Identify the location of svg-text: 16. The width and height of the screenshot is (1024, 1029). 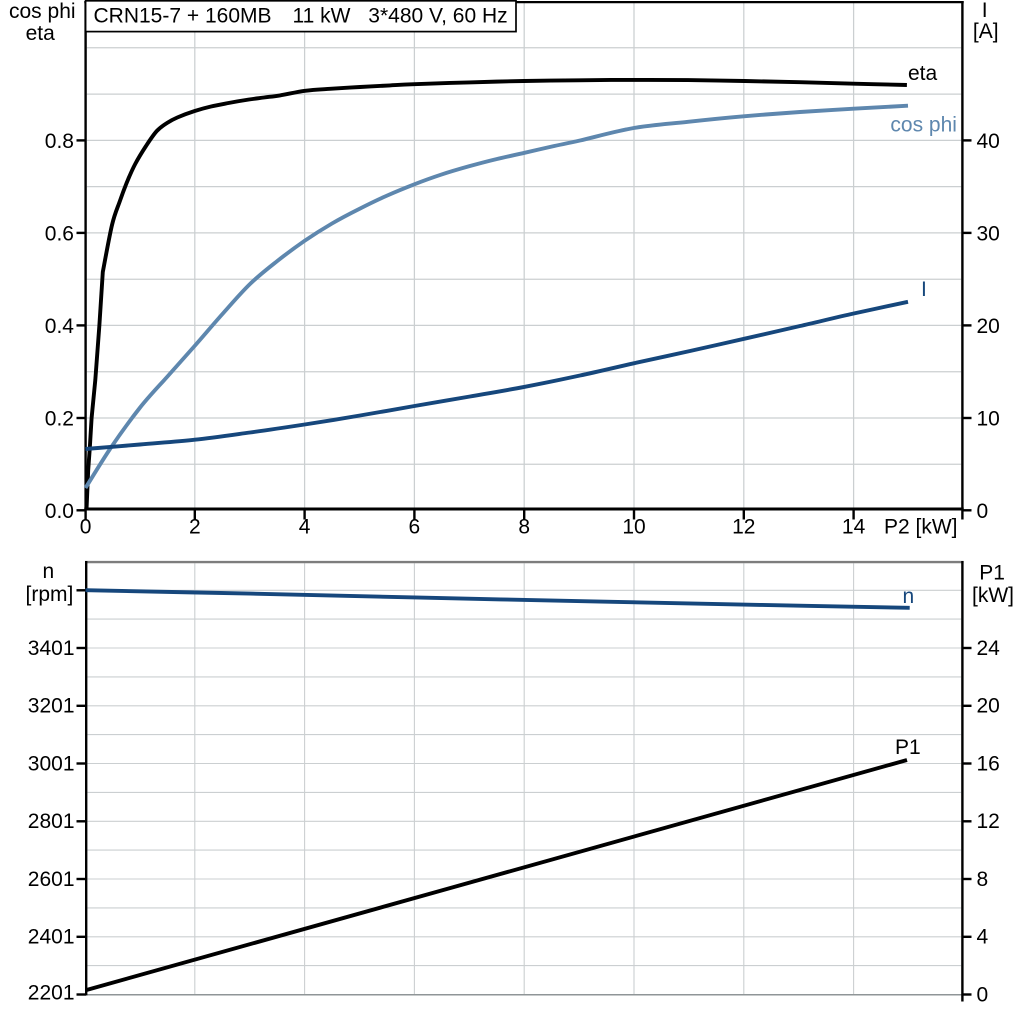
(988, 763).